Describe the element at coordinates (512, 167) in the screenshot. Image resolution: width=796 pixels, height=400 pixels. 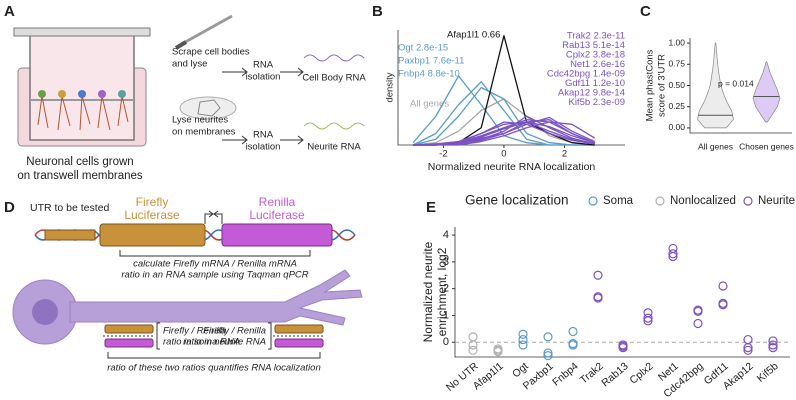
I see `x-axis-label: Normalized neurite RNA localization` at that location.